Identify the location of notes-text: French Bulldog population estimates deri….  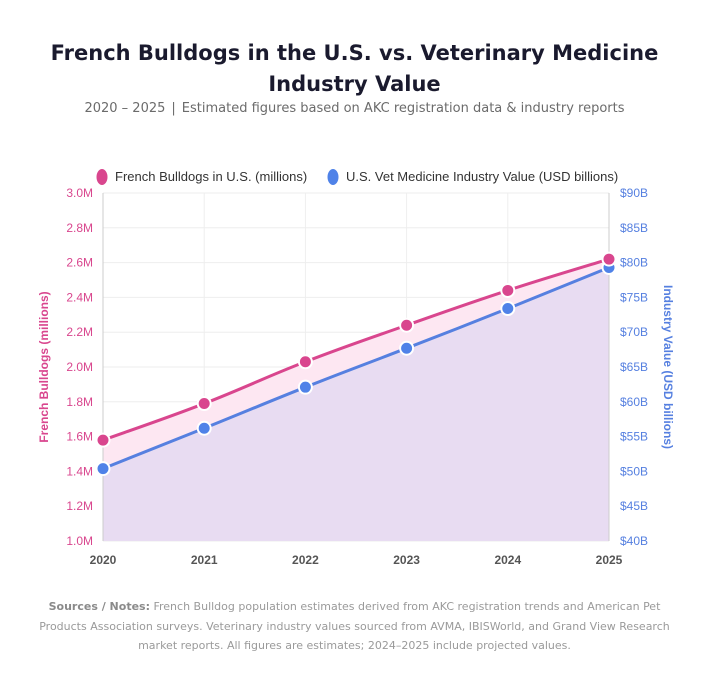
(354, 626).